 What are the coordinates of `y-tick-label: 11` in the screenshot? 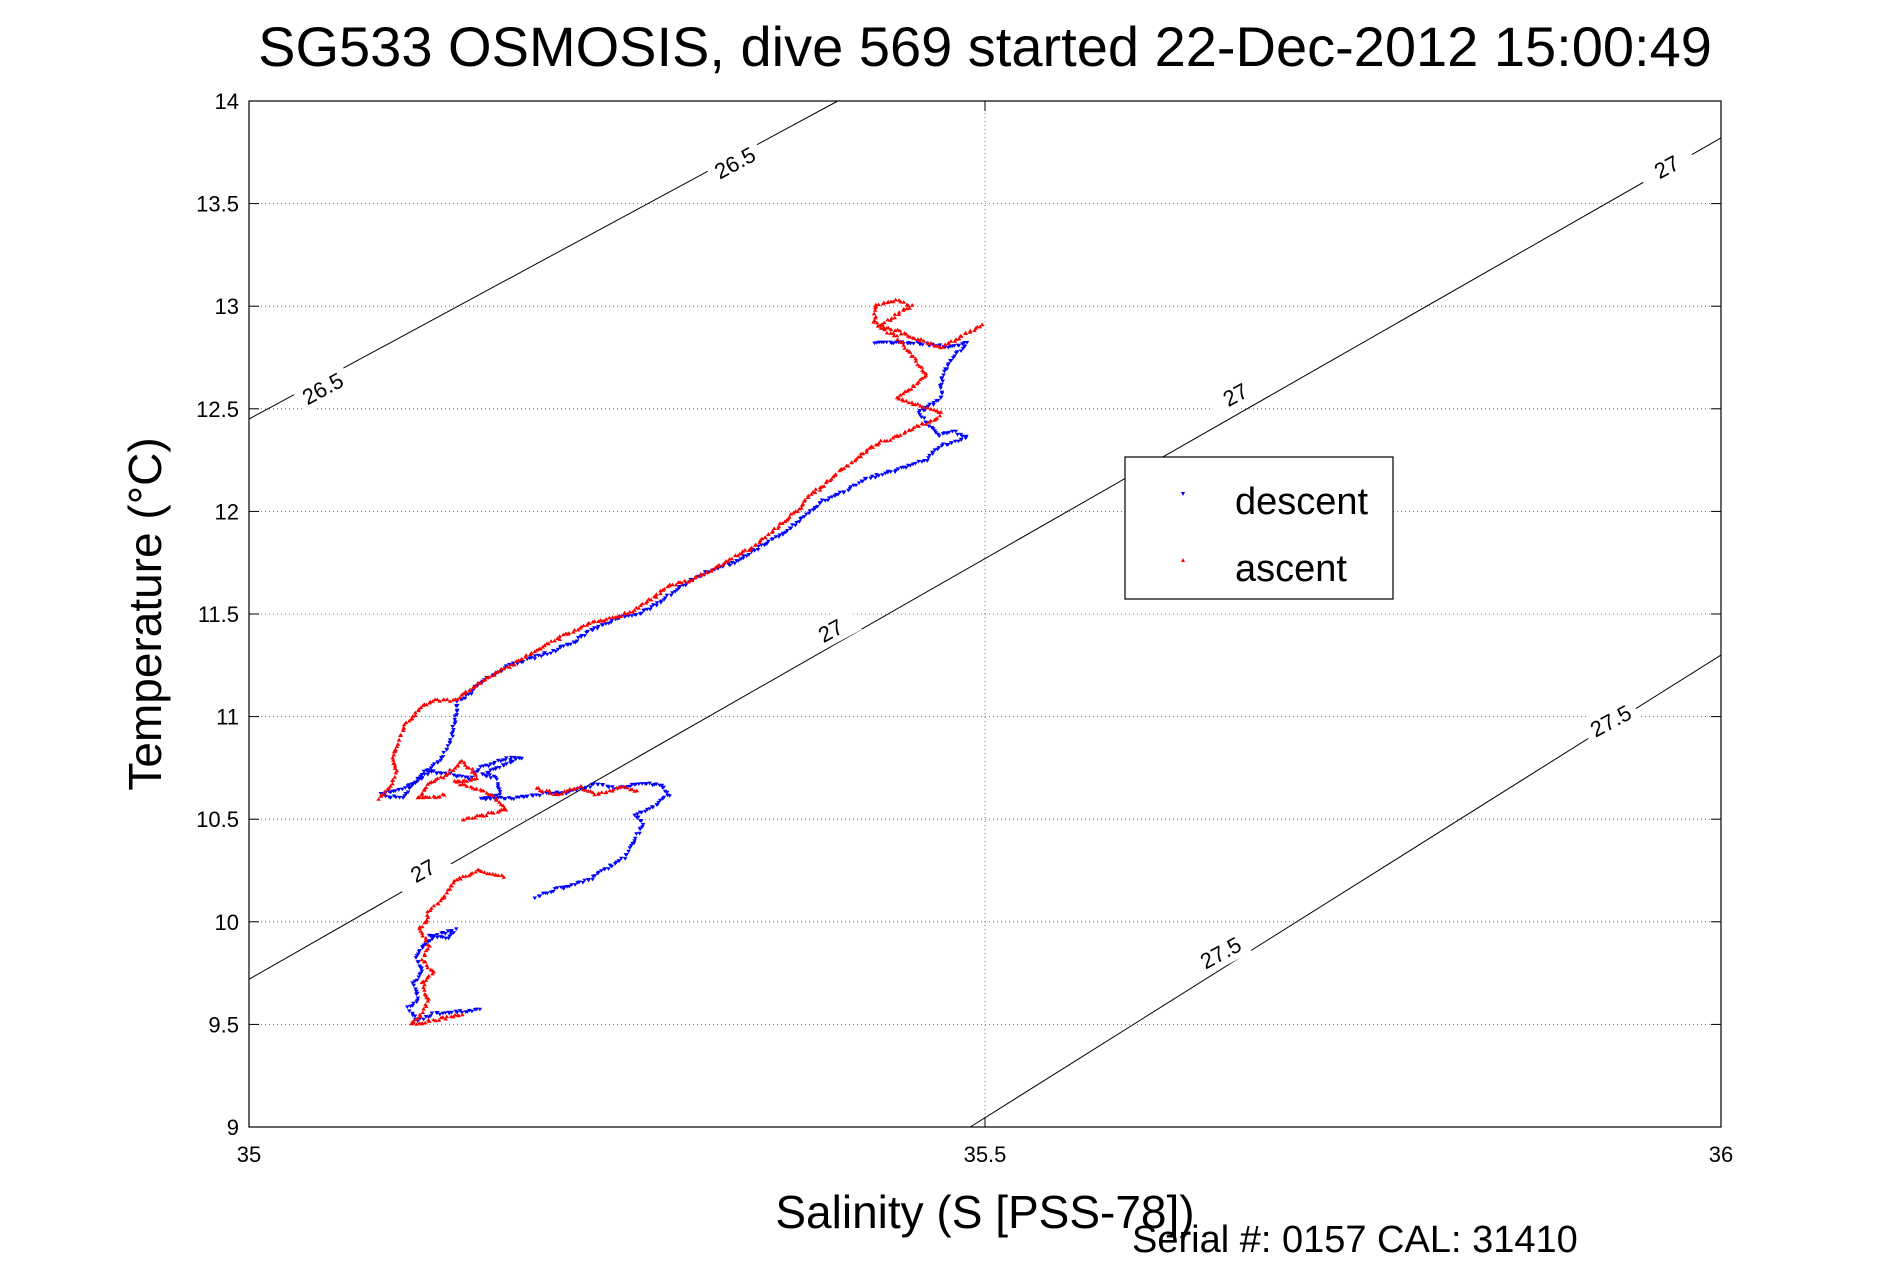 It's located at (227, 717).